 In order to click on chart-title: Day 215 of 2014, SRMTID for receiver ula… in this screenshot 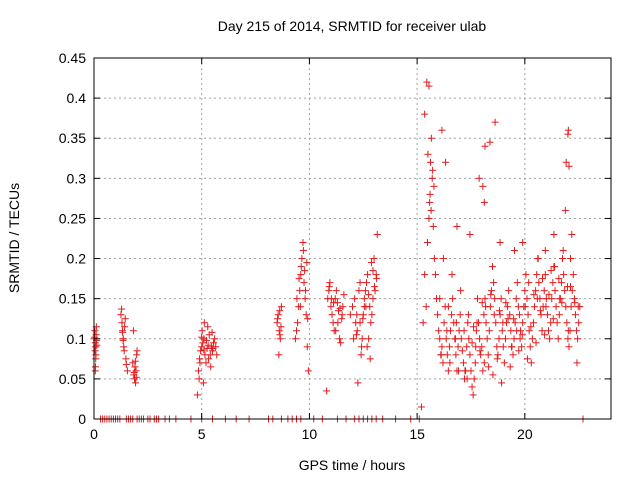, I will do `click(352, 26)`.